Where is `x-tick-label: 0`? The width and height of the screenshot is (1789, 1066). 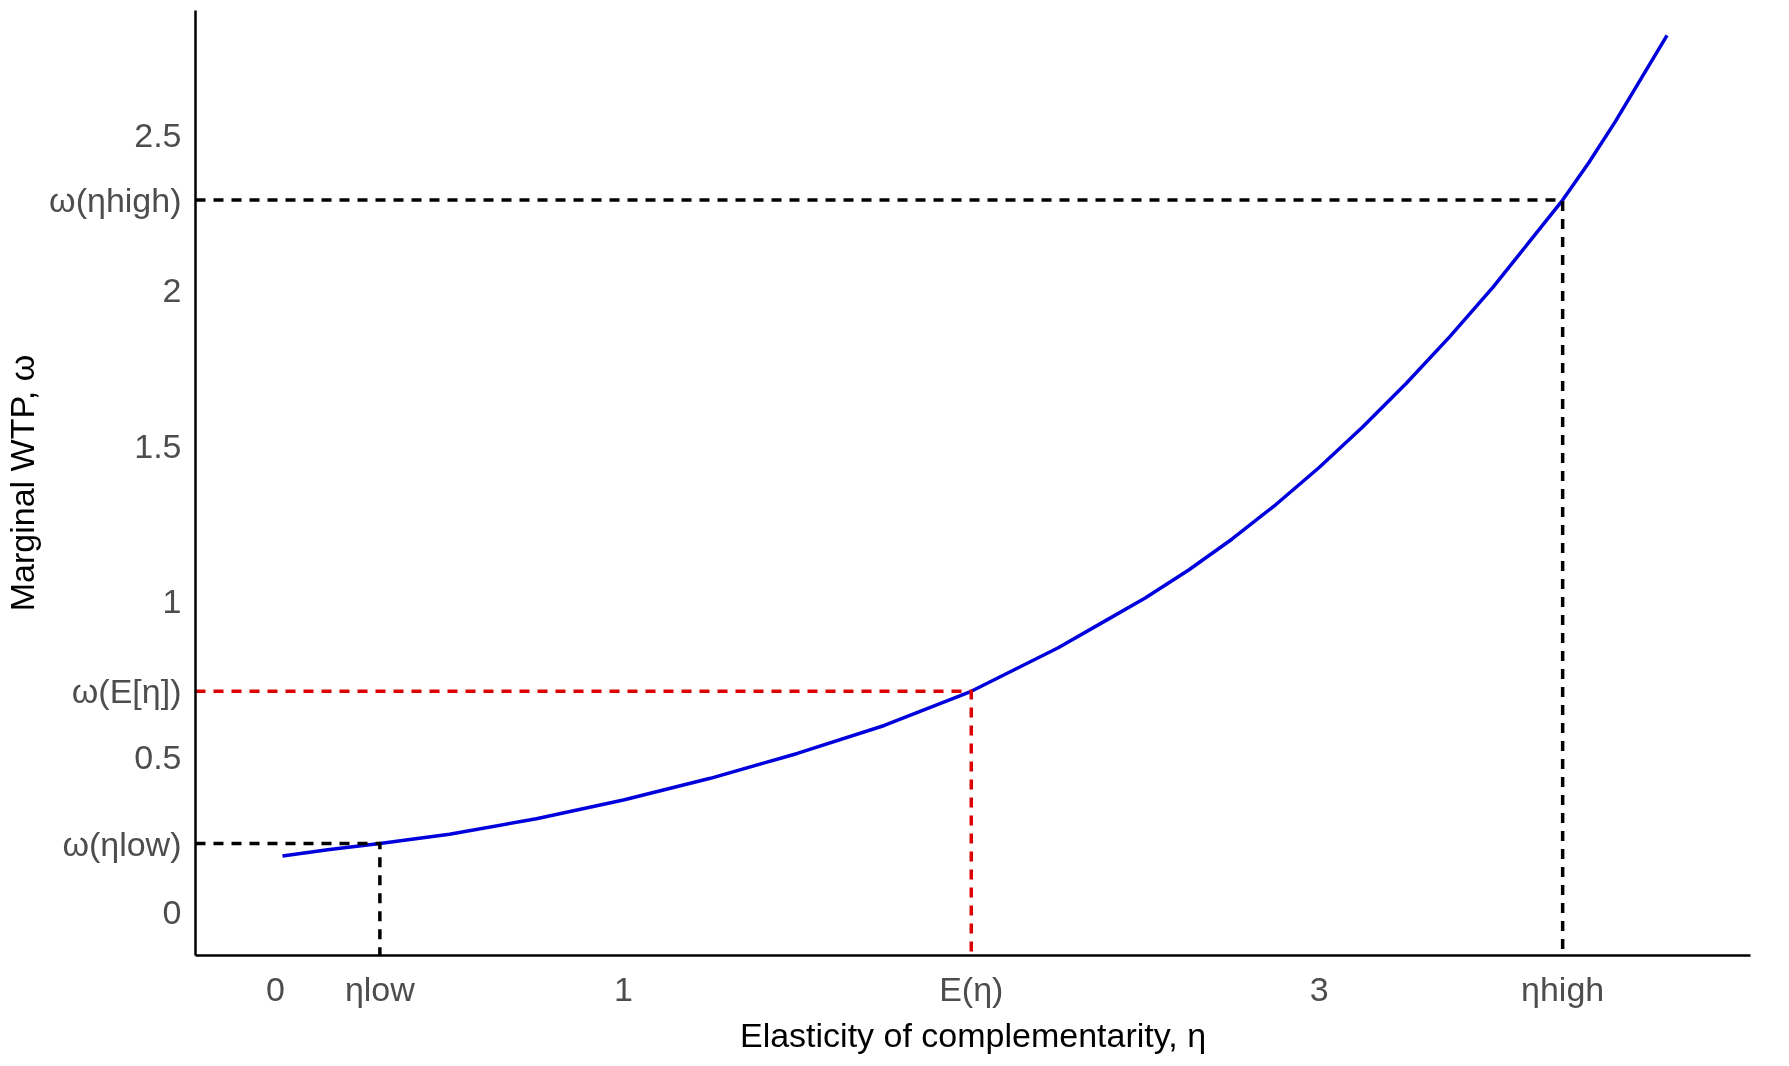 x-tick-label: 0 is located at coordinates (275, 988).